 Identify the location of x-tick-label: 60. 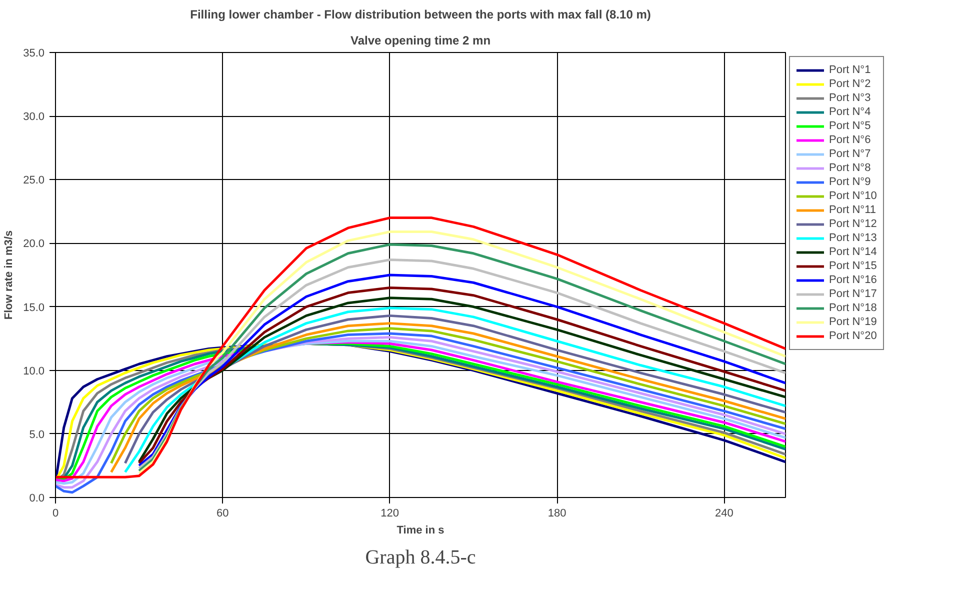
(222, 514).